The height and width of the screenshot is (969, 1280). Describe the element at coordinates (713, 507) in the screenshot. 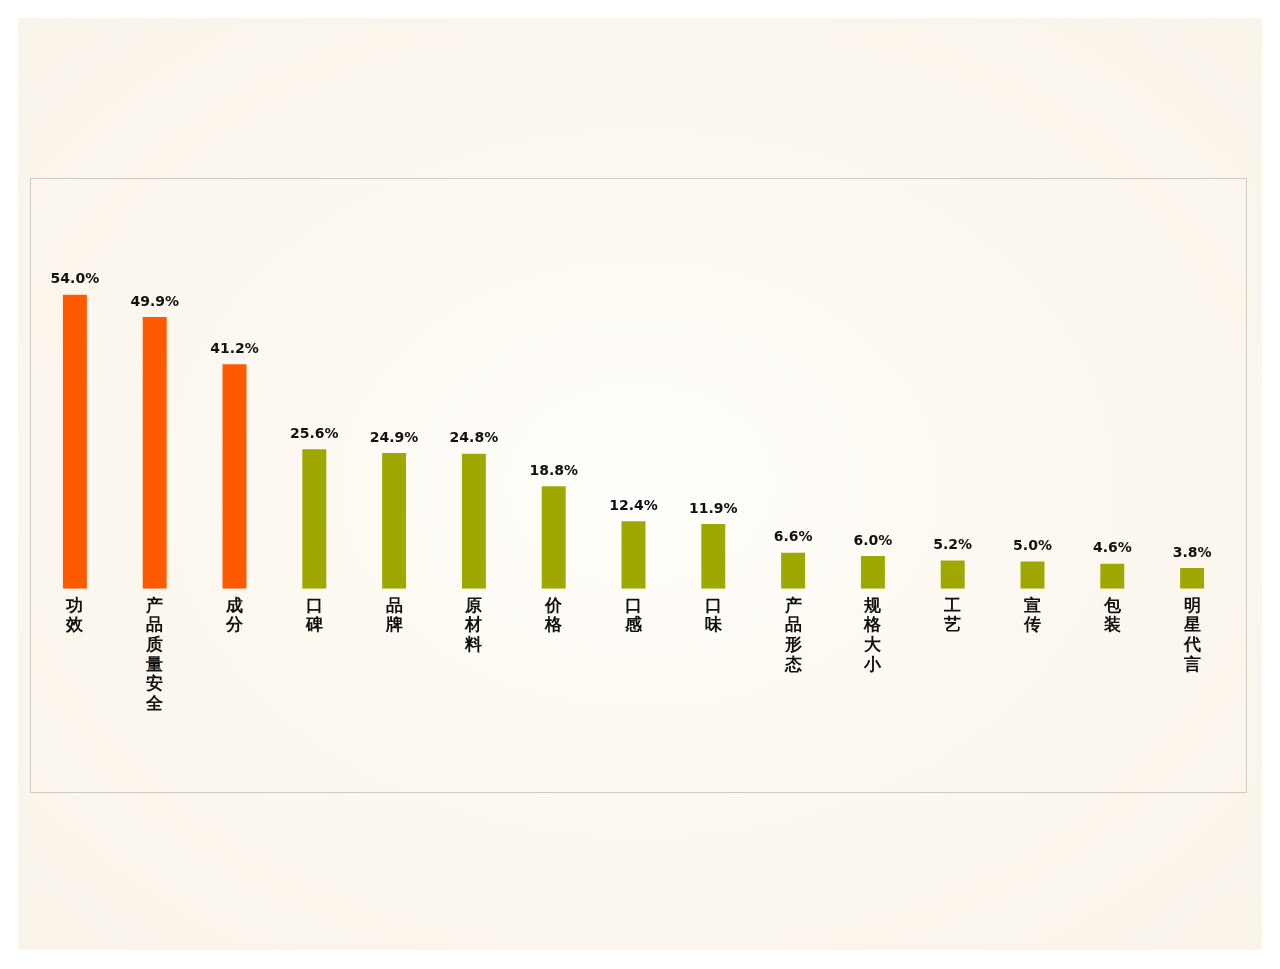

I see `data-label: 11.9%` at that location.